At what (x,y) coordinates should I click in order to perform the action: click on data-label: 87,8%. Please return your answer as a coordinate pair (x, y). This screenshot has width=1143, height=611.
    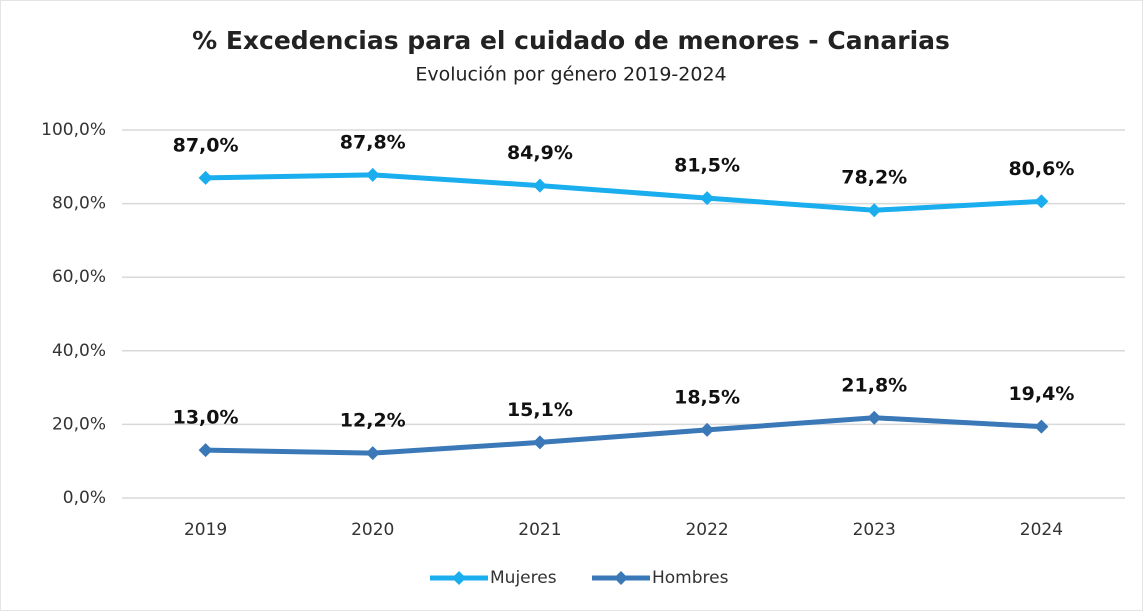
    Looking at the image, I should click on (373, 142).